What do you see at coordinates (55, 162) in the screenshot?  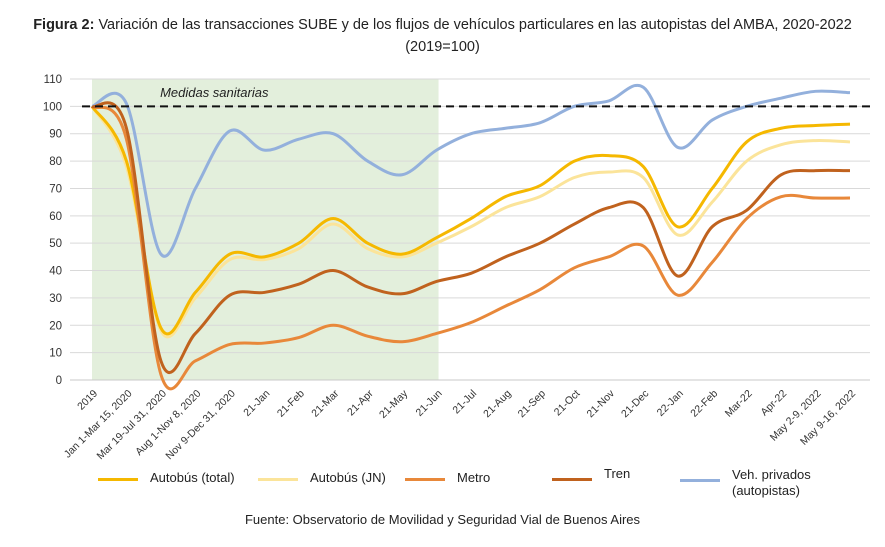 I see `y-tick-label: 80` at bounding box center [55, 162].